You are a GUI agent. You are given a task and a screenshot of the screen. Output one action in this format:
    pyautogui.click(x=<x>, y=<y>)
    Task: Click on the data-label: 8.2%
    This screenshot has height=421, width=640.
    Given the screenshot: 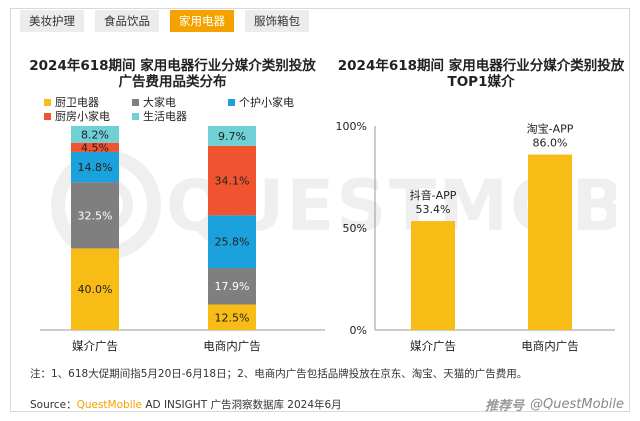 What is the action you would take?
    pyautogui.click(x=95, y=134)
    